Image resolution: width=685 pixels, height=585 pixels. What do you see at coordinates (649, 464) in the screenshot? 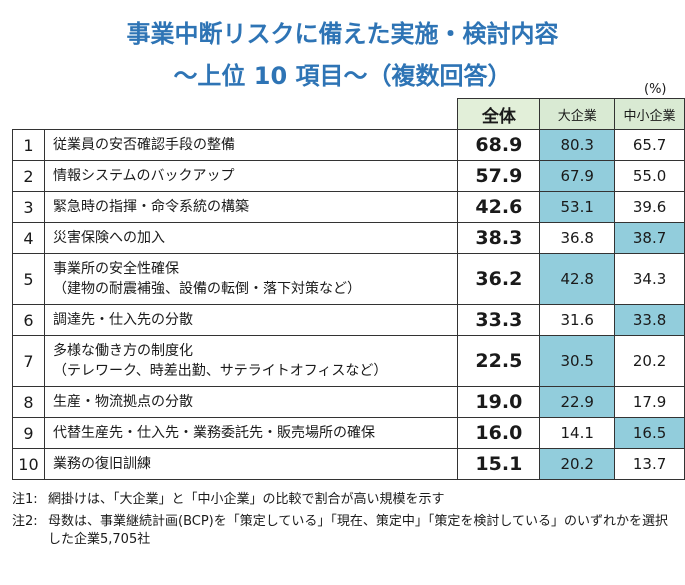
I see `sme-value: 13.7` at bounding box center [649, 464].